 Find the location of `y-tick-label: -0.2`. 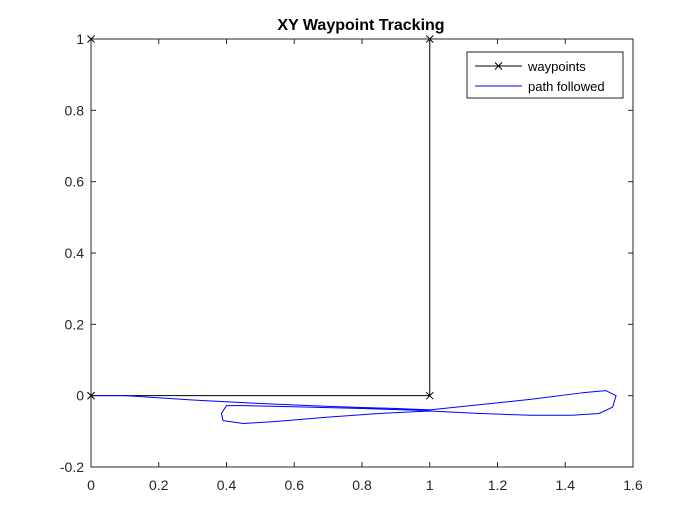

y-tick-label: -0.2 is located at coordinates (72, 467).